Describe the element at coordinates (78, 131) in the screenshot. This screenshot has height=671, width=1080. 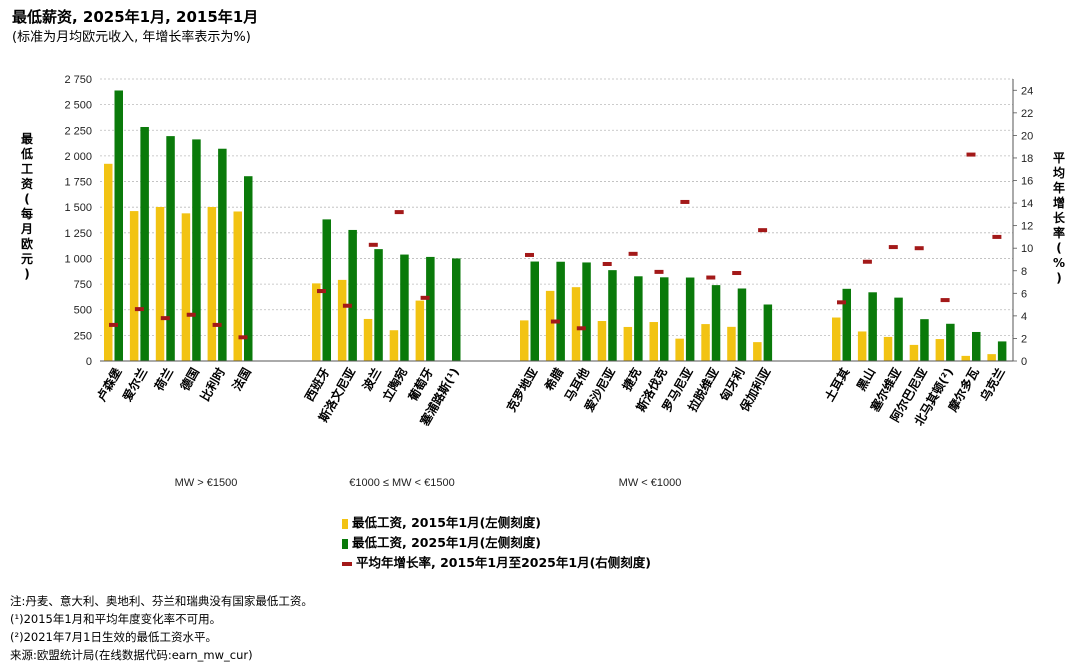
I see `y-tick-label: 2 250` at that location.